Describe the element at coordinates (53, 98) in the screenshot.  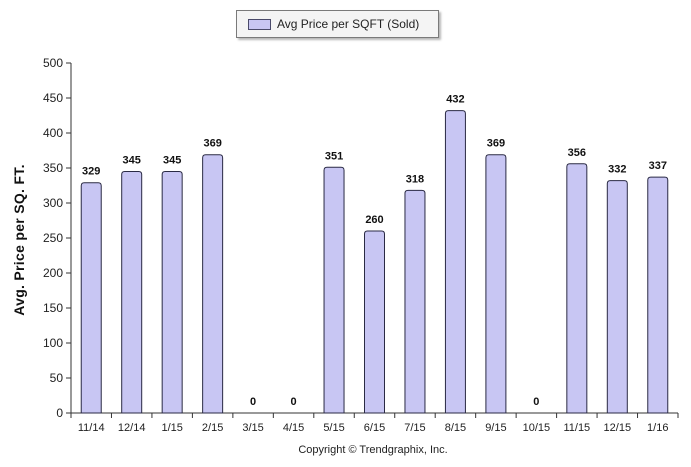
I see `y-tick-label: 450` at that location.